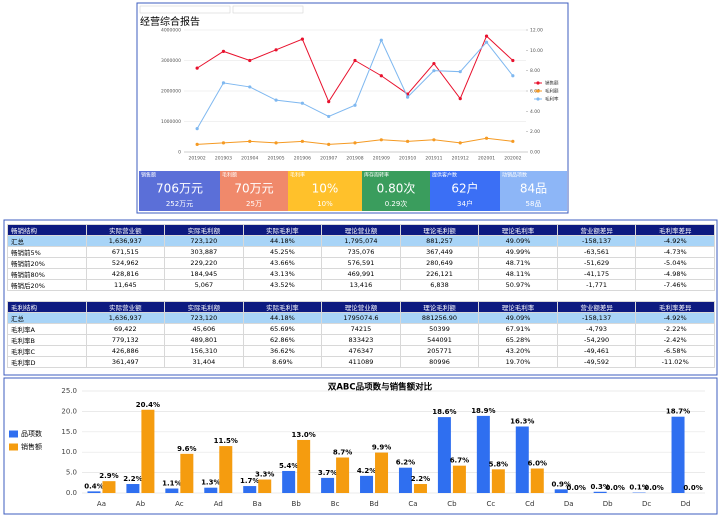 This screenshot has width=721, height=516. What do you see at coordinates (297, 504) in the screenshot?
I see `x-tick-label: Bb` at bounding box center [297, 504].